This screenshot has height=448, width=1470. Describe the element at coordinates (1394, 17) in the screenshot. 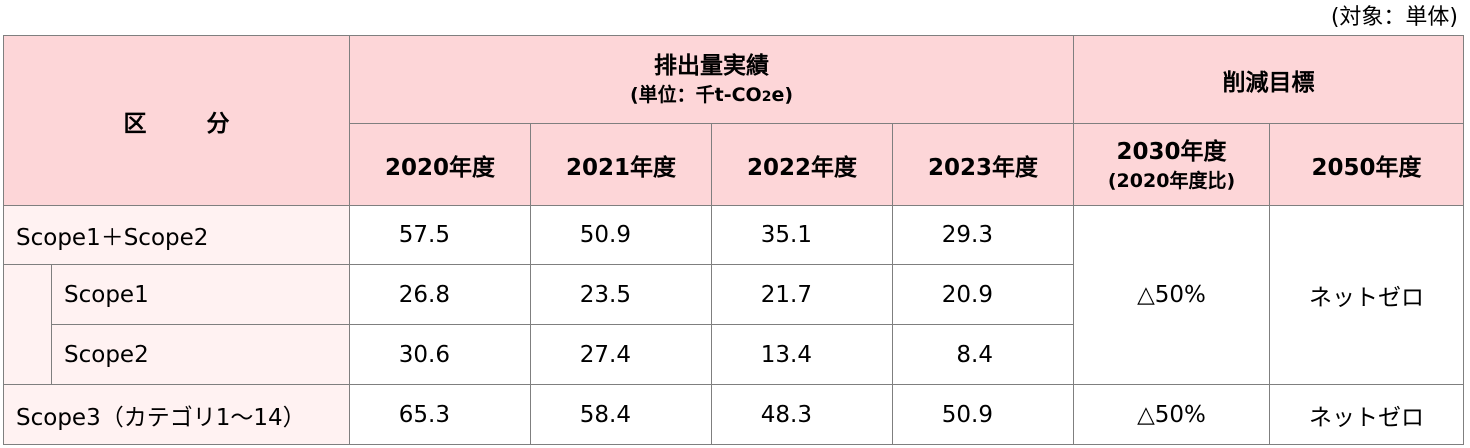

I see `scope-note: (対象：単体)` at that location.